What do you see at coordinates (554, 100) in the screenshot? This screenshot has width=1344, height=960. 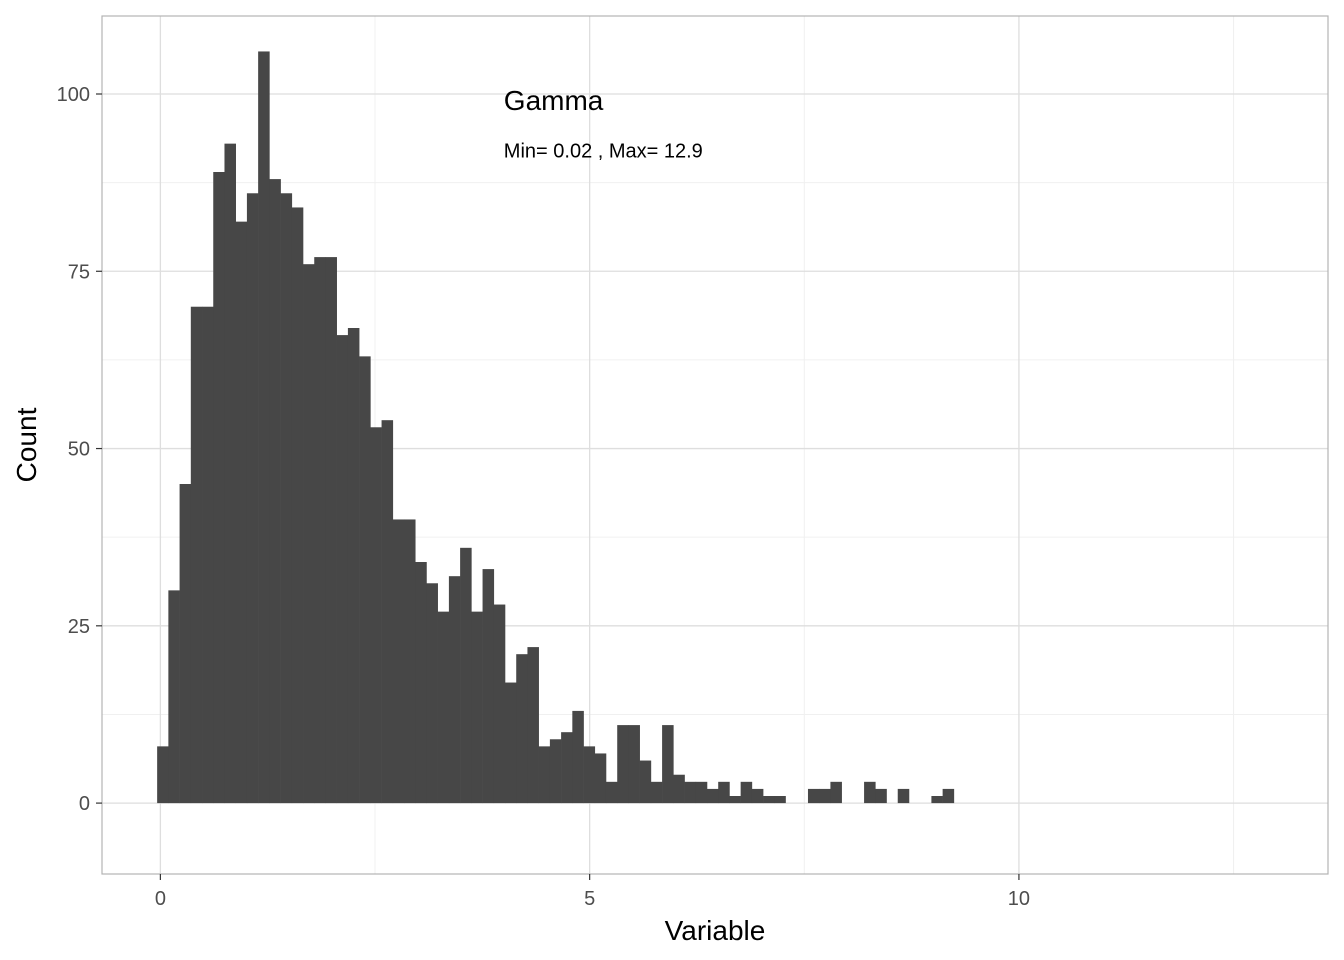 I see `annotation-title: Gamma` at bounding box center [554, 100].